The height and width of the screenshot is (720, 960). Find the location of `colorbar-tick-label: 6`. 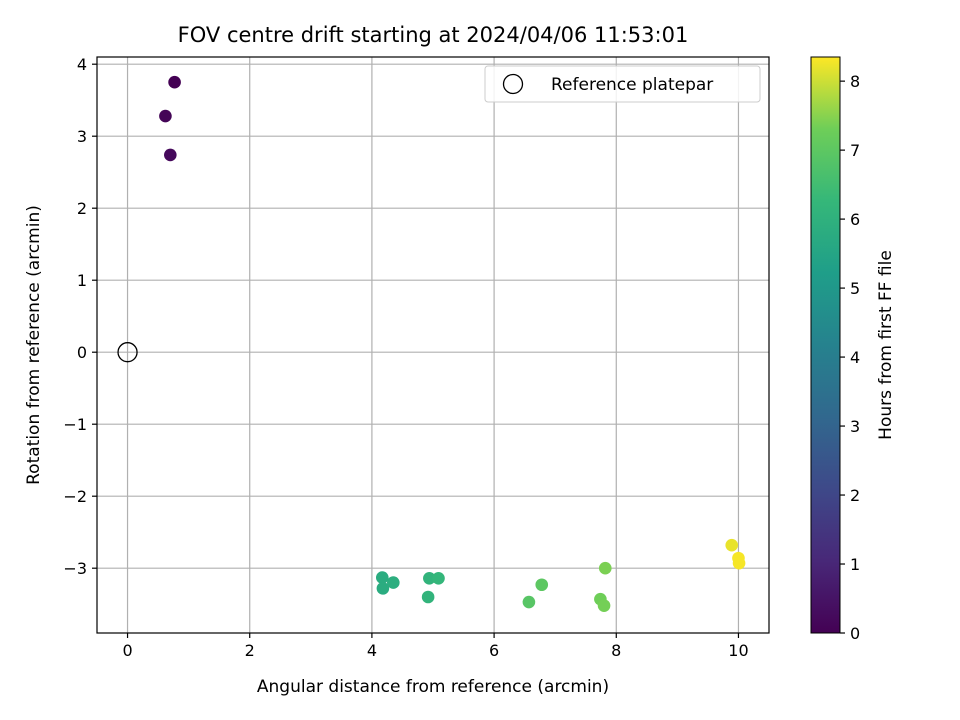

colorbar-tick-label: 6 is located at coordinates (855, 219).